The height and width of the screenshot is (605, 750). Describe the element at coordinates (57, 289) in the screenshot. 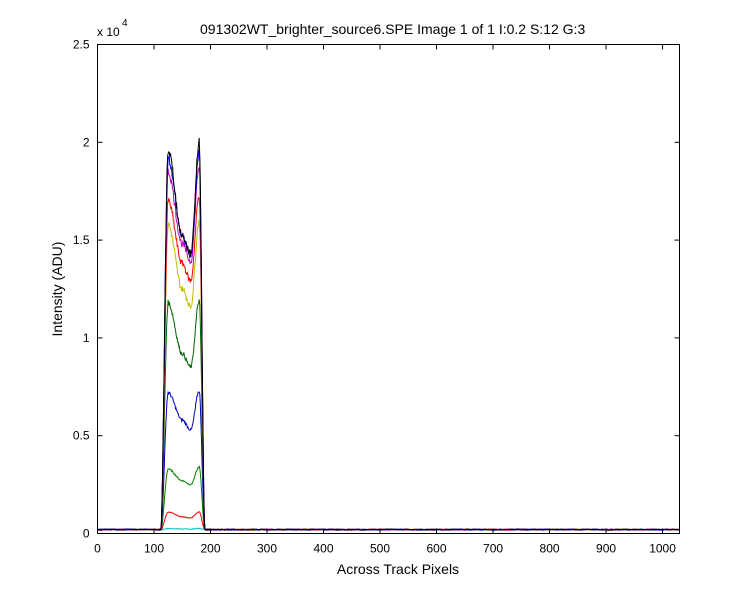

I see `y-axis-label: Intensity (ADU)` at that location.